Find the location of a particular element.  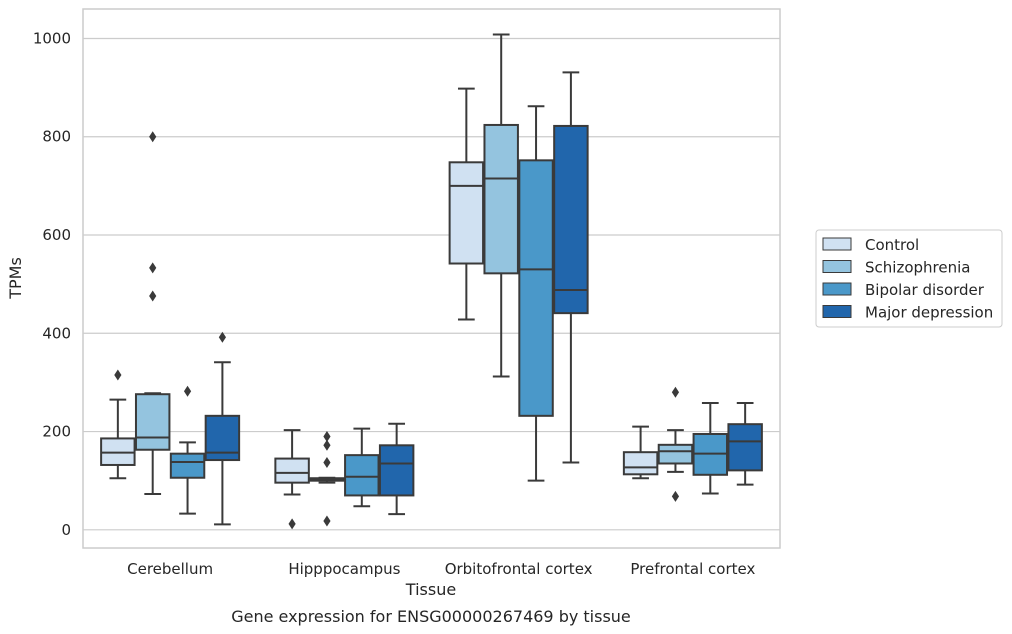

legend-frame is located at coordinates (909, 278).